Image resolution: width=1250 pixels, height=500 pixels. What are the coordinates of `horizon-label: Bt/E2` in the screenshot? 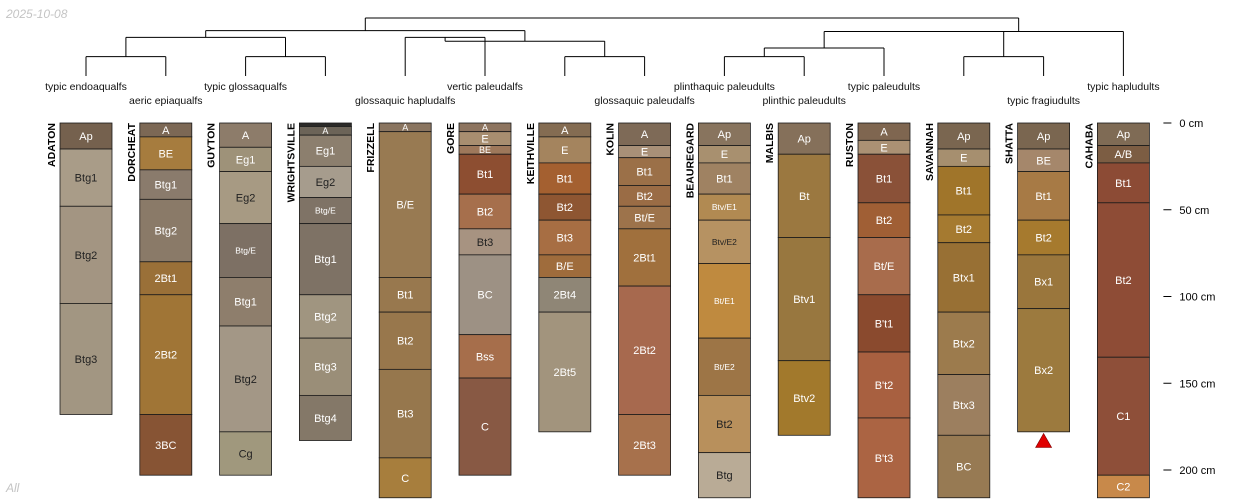 It's located at (724, 367).